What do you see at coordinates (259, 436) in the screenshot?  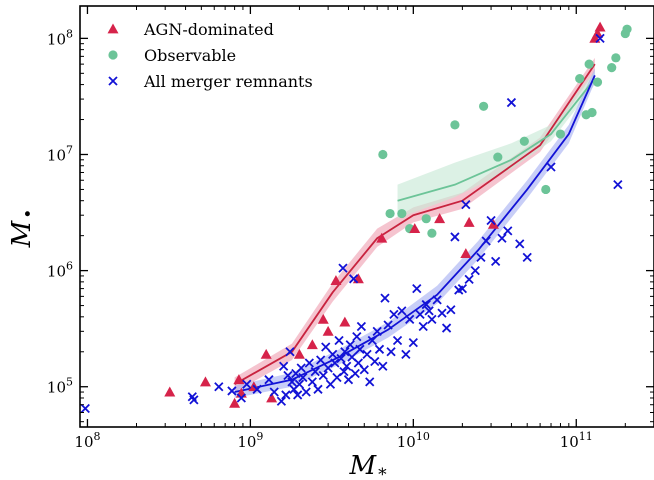 I see `x-tick-label-exp-1: 9` at bounding box center [259, 436].